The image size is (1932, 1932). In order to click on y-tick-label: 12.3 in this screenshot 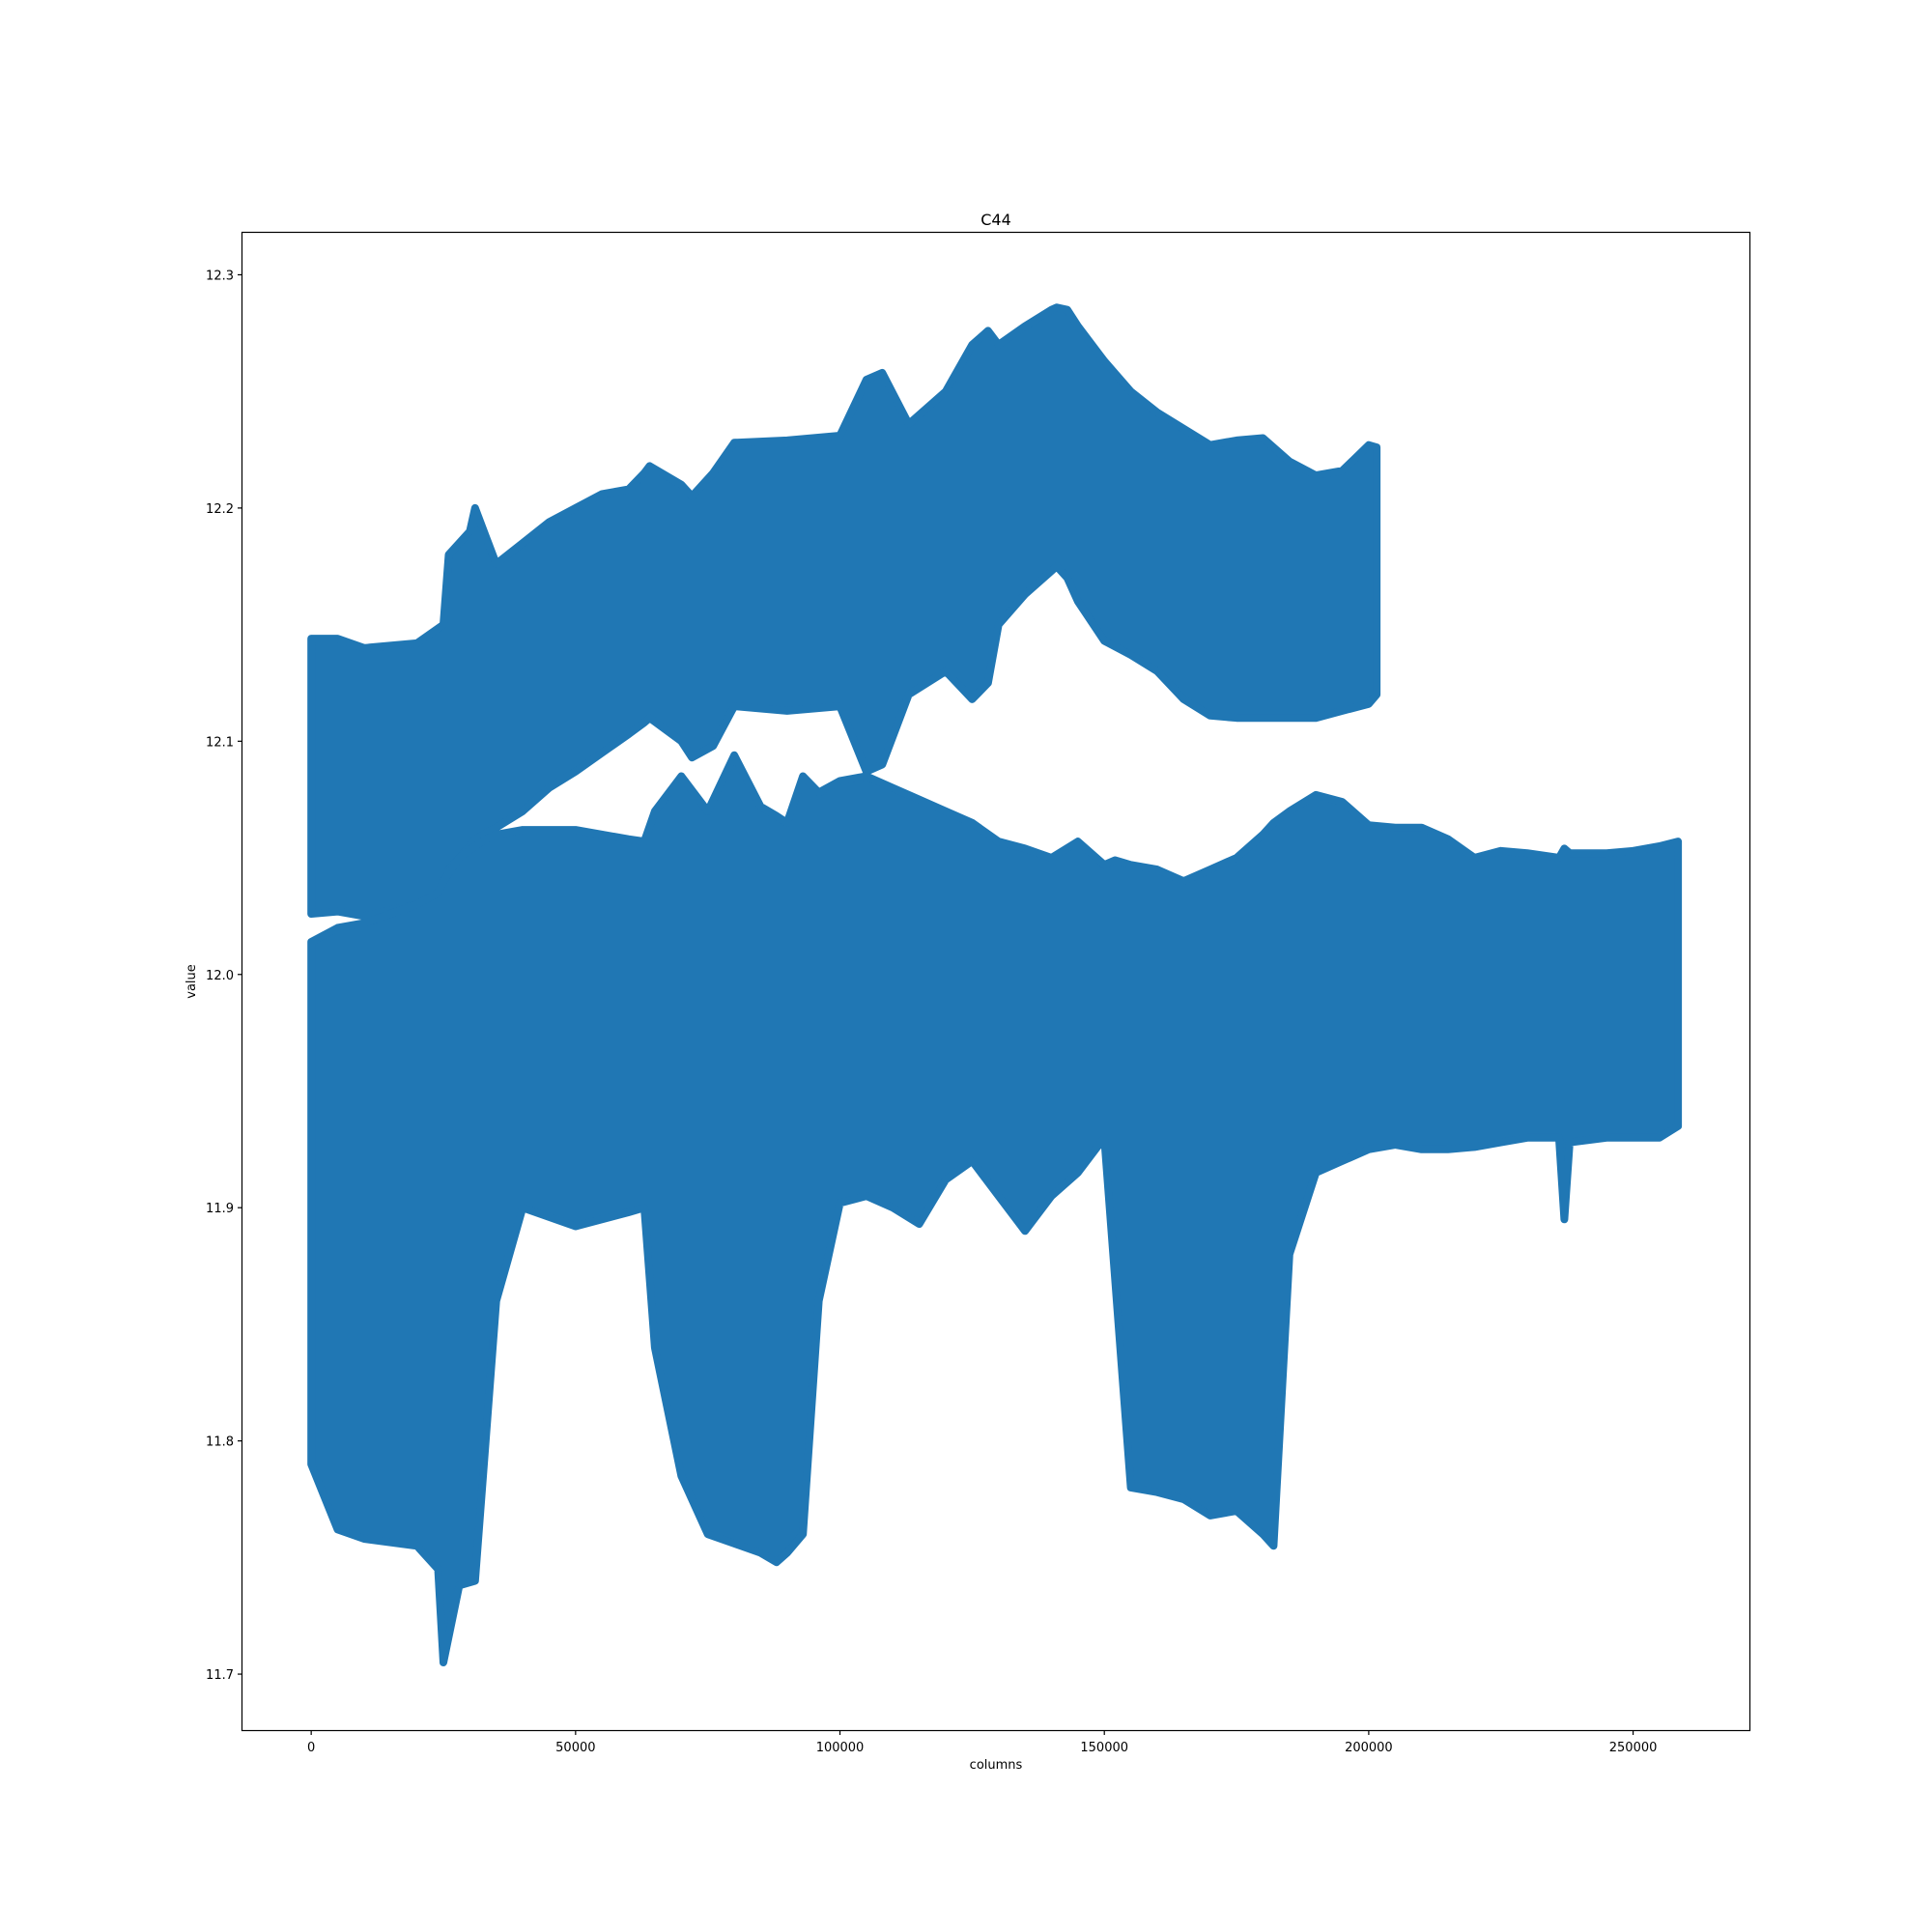, I will do `click(220, 276)`.